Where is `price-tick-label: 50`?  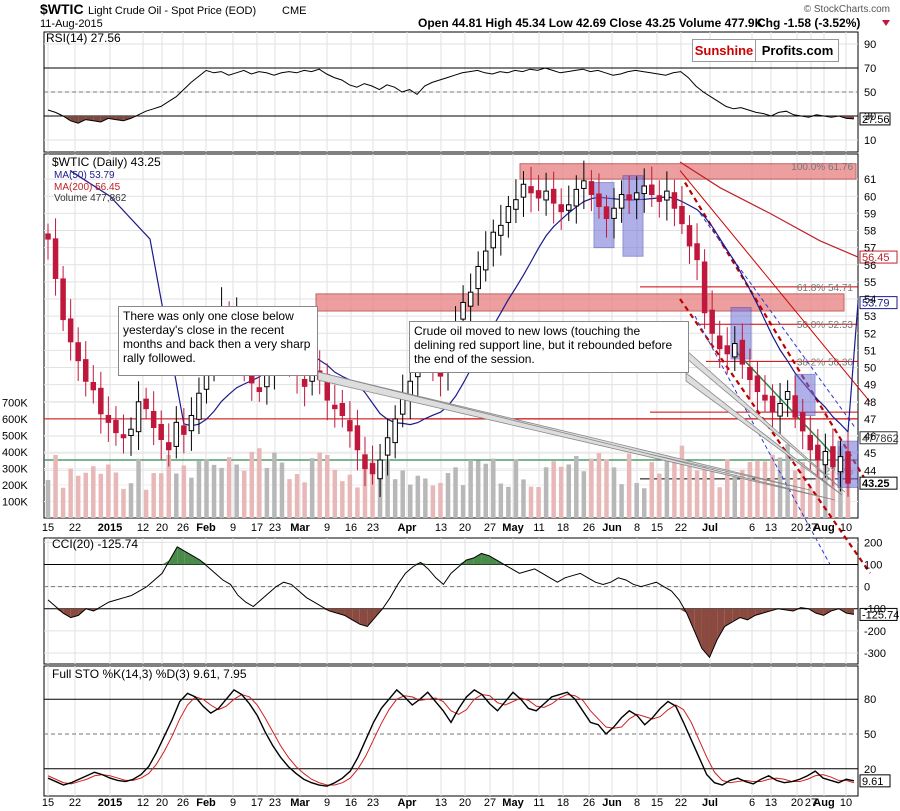 price-tick-label: 50 is located at coordinates (870, 369).